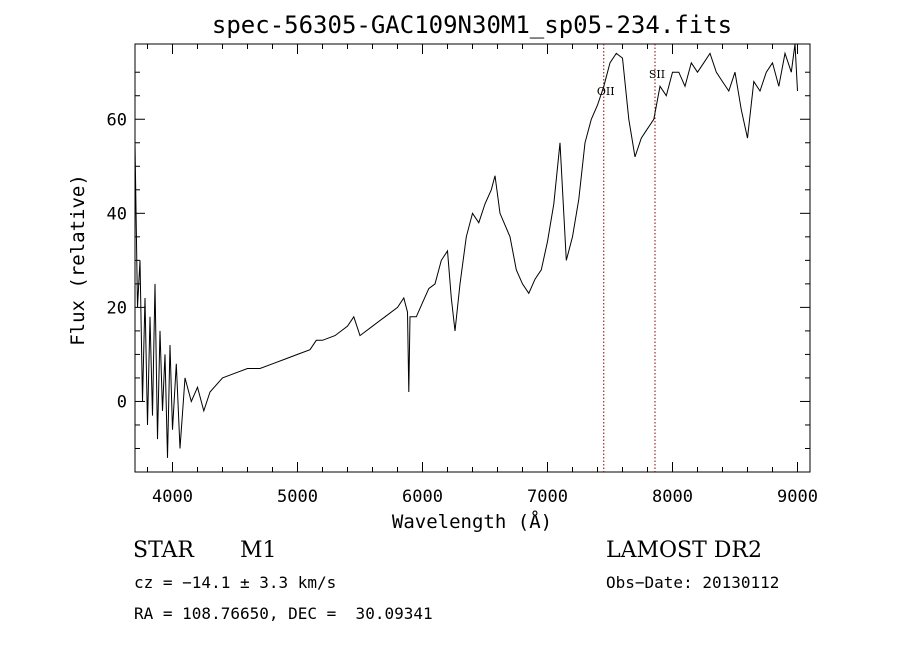 This screenshot has width=900, height=649. Describe the element at coordinates (684, 550) in the screenshot. I see `survey-label: LAMOST DR2` at that location.